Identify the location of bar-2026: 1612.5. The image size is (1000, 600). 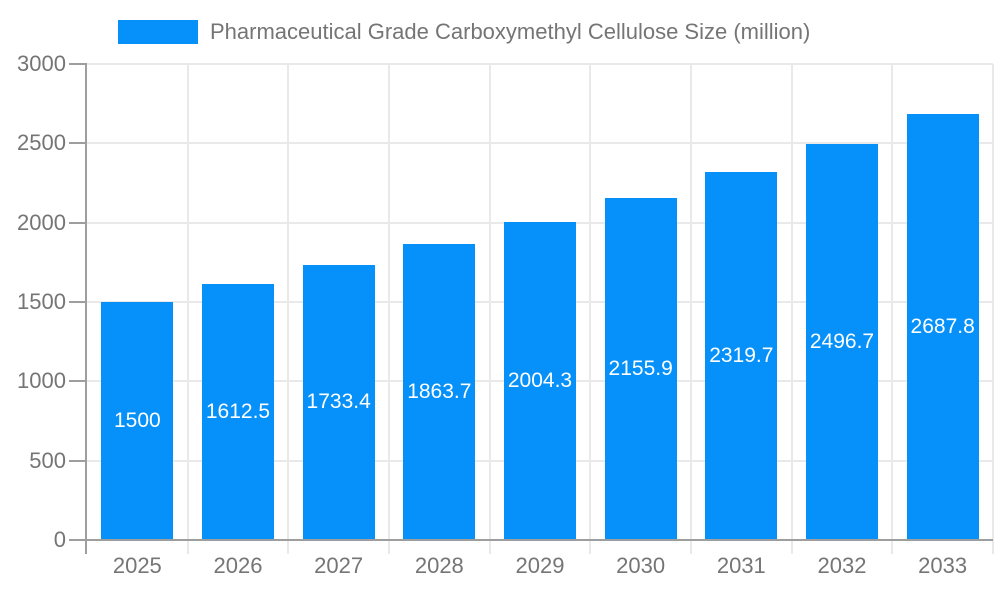
(238, 412).